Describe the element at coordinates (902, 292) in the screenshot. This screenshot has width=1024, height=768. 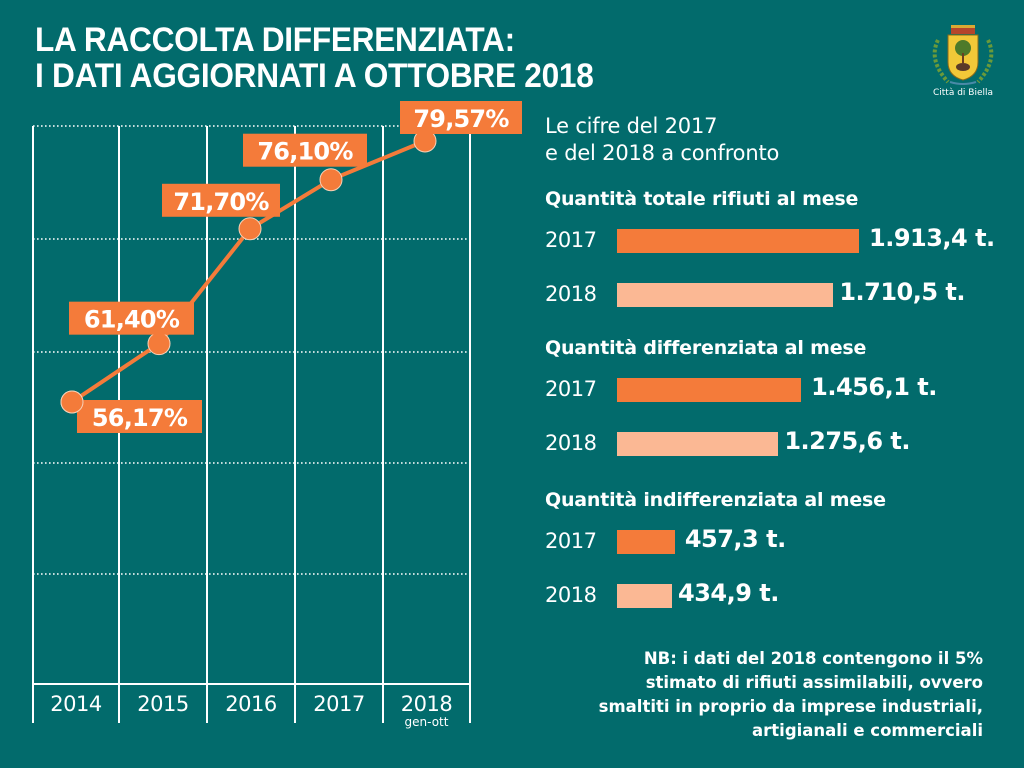
I see `bar-value-label: 1.710,5 t.` at that location.